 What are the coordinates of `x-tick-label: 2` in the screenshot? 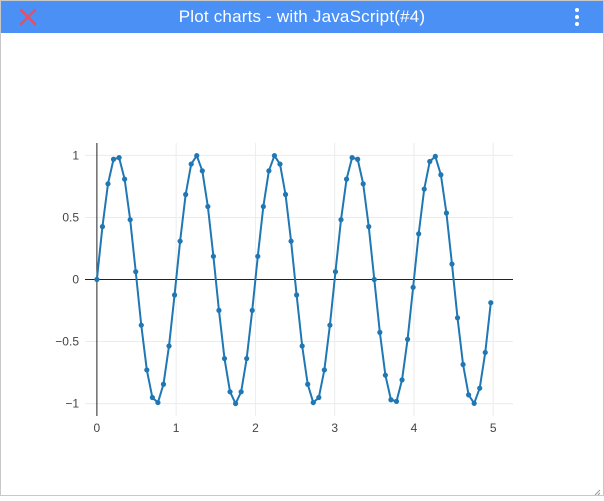 It's located at (255, 428).